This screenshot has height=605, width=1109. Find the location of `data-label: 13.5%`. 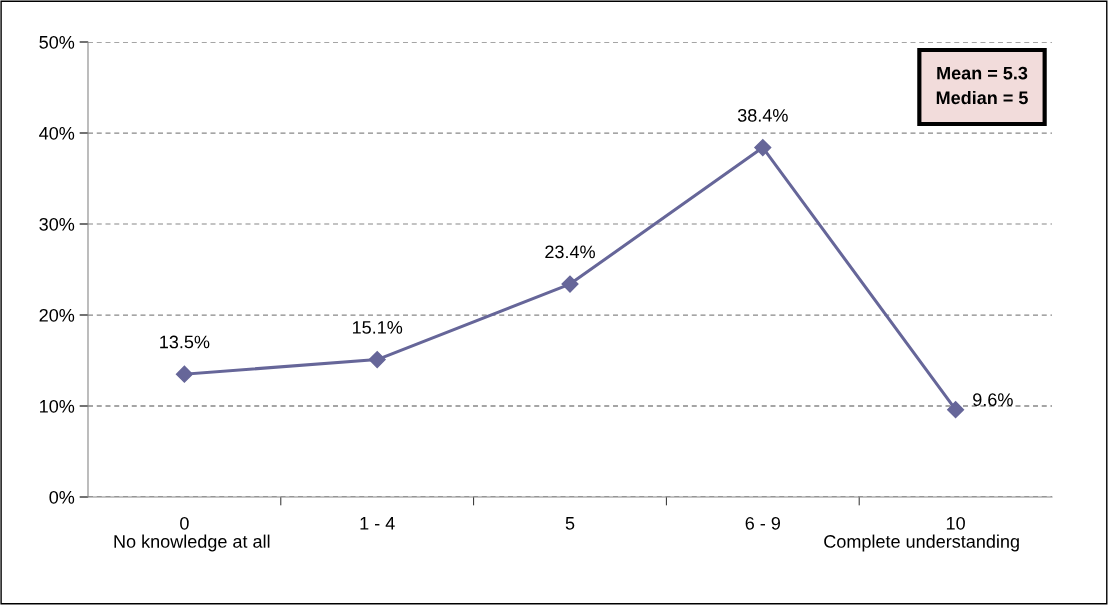

data-label: 13.5% is located at coordinates (185, 342).